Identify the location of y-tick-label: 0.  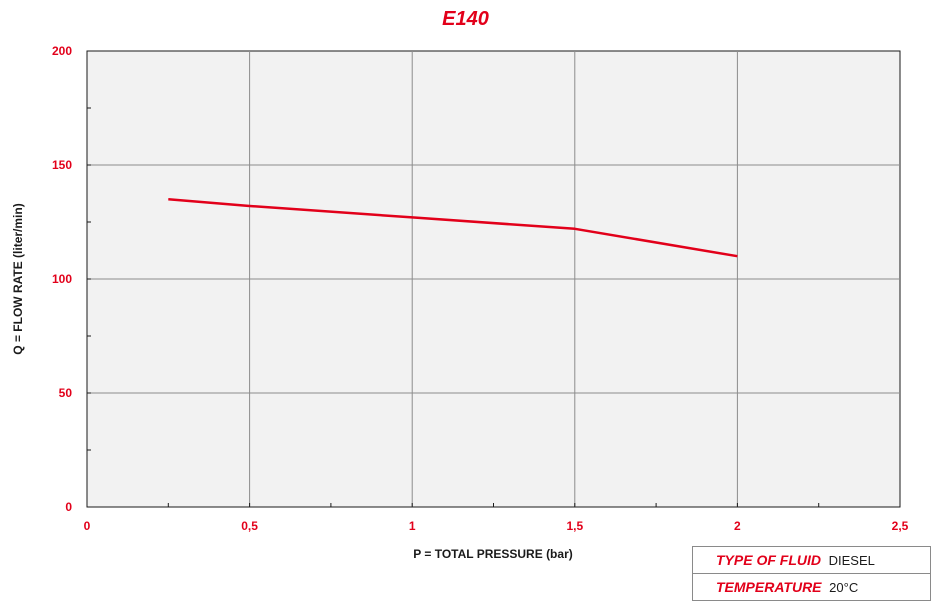
(68, 507).